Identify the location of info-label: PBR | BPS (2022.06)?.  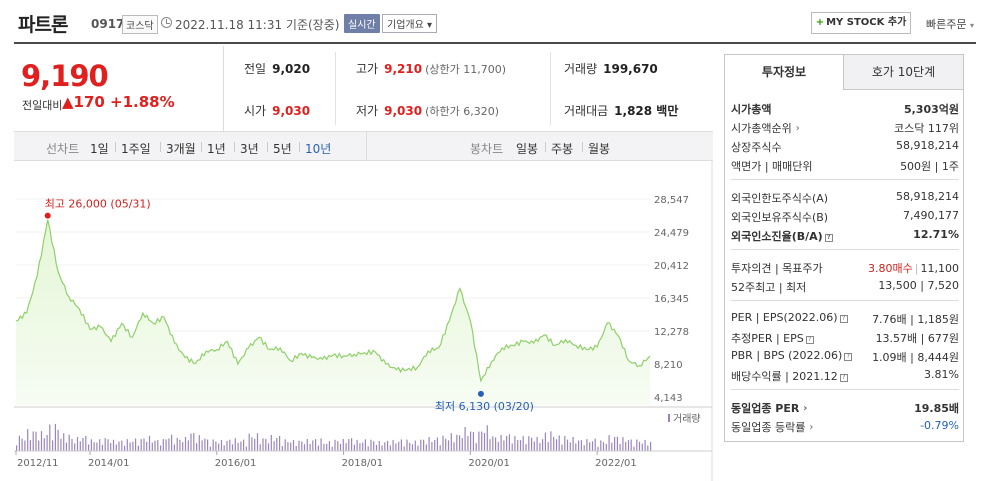
(792, 355).